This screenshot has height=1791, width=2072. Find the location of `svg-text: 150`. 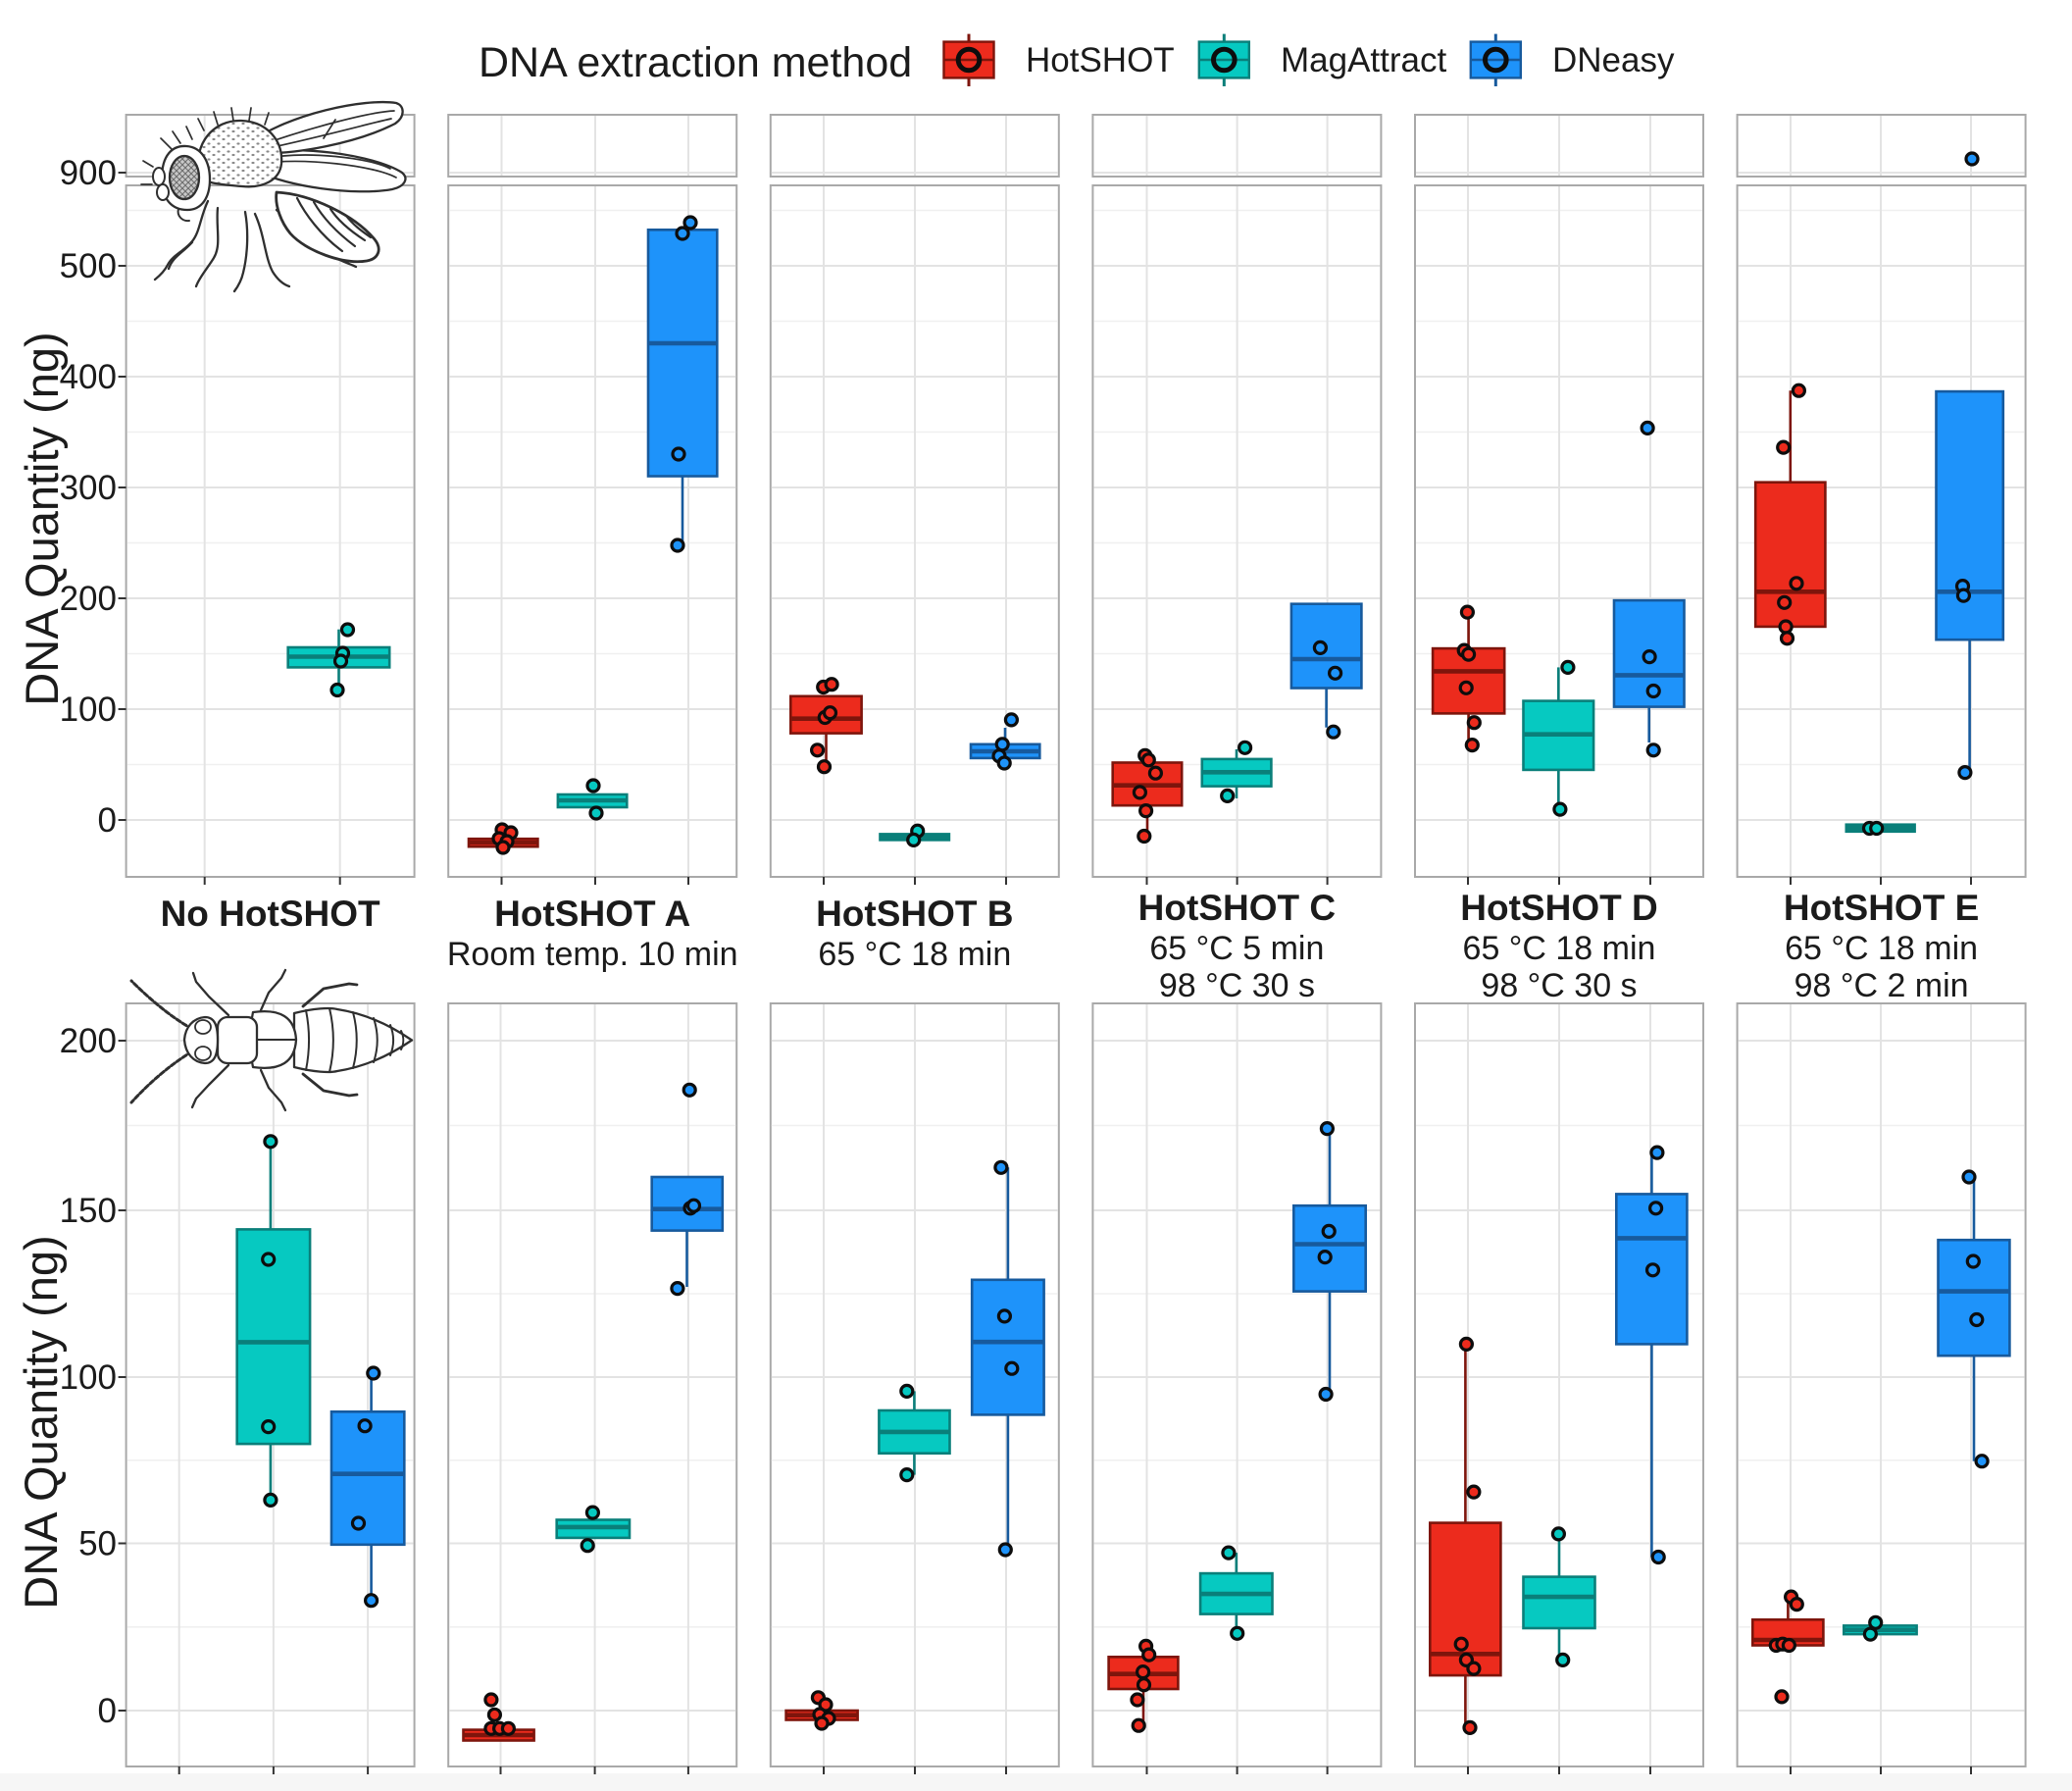

svg-text: 150 is located at coordinates (89, 1211).